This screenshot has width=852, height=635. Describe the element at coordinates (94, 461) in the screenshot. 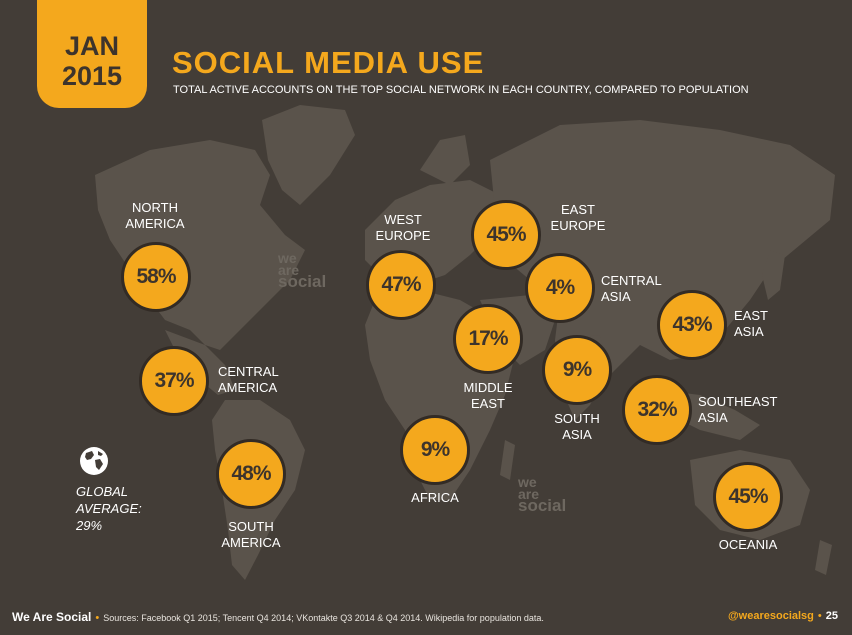

I see `globe-icon` at that location.